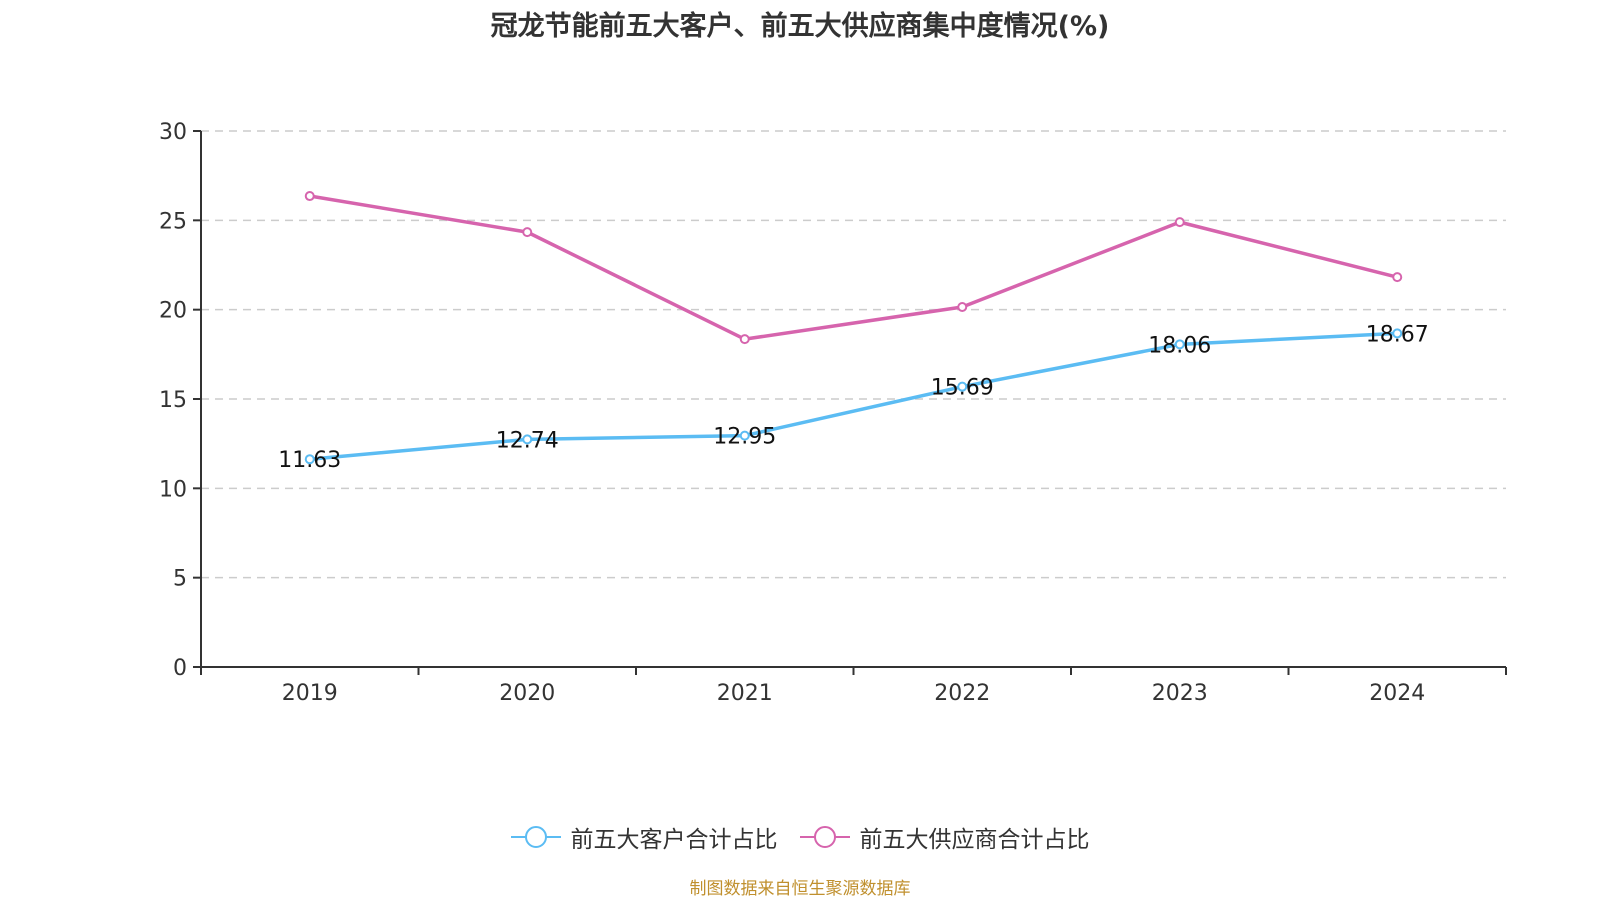  I want to click on legend-item-suppliers: 前五大供应商合计占比, so click(944, 837).